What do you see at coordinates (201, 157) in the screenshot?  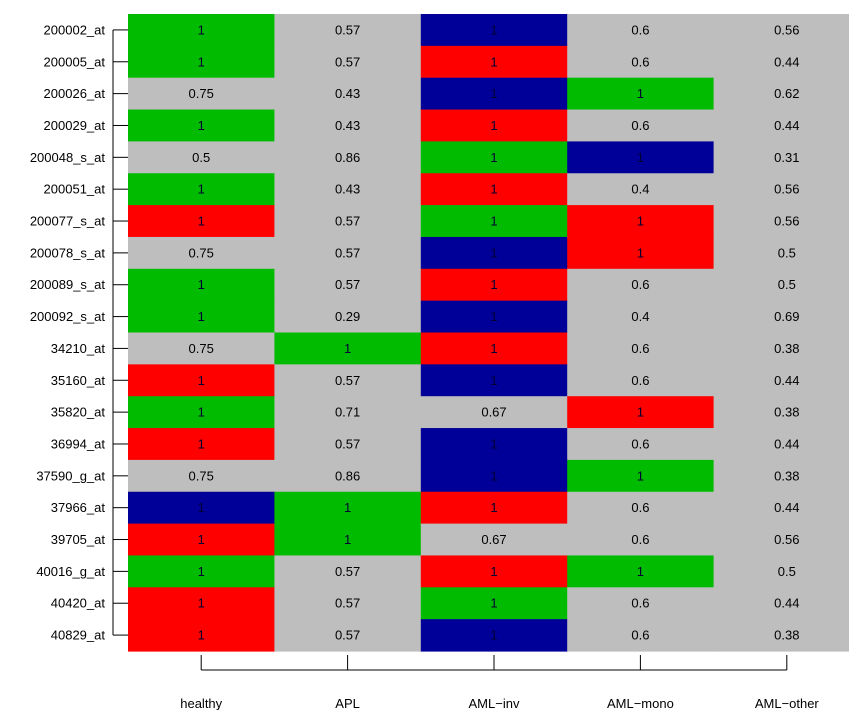 I see `cell-value-label: 0.5` at bounding box center [201, 157].